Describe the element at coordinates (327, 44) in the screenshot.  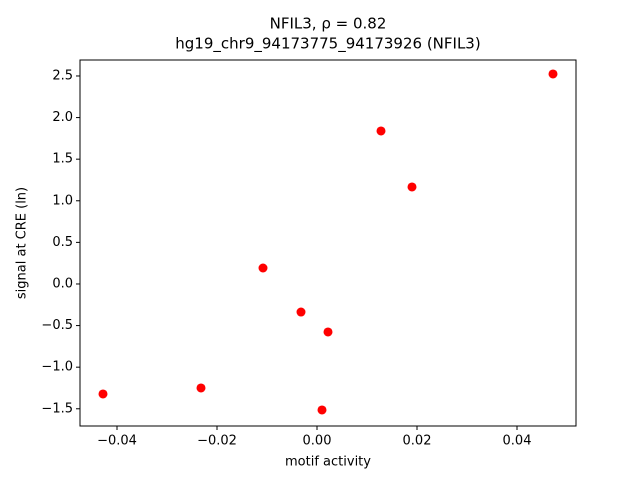
I see `chart-subtitle: hg19_chr9_94173775_94173926 (NFIL3)` at that location.